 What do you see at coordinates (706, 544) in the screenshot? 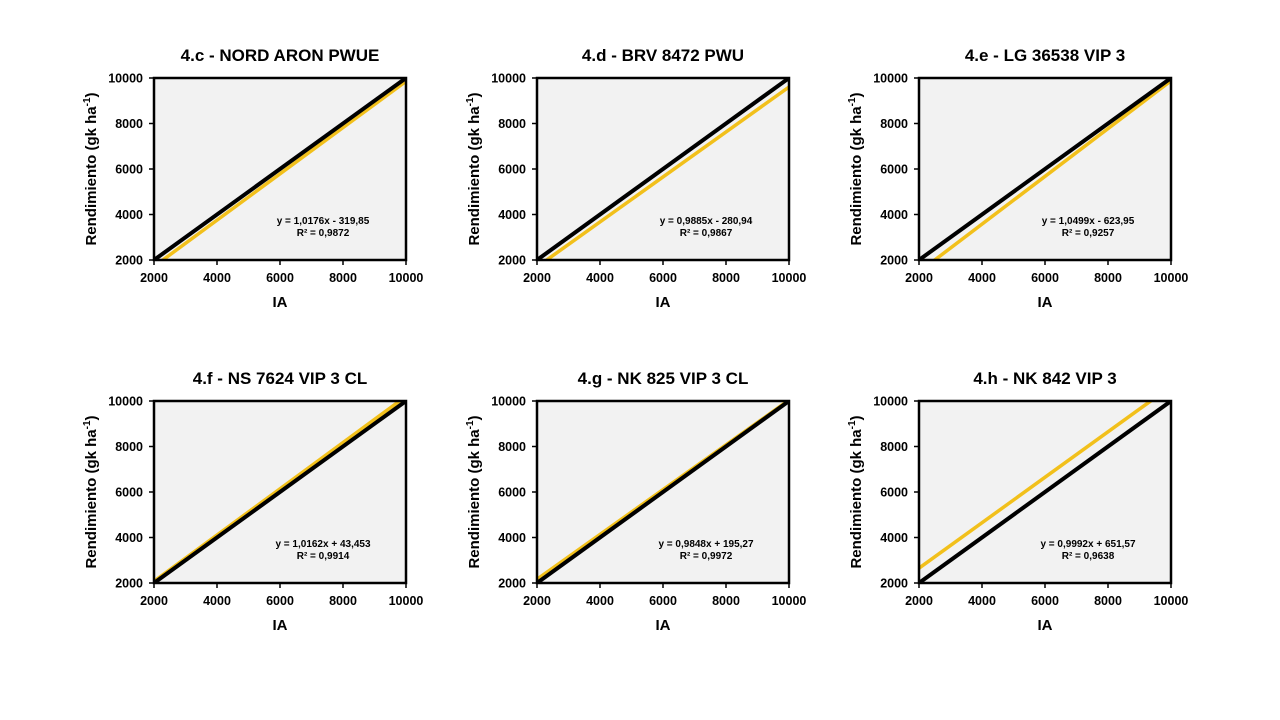
I see `regression-equation: y = 0,9848x + 195,27` at bounding box center [706, 544].